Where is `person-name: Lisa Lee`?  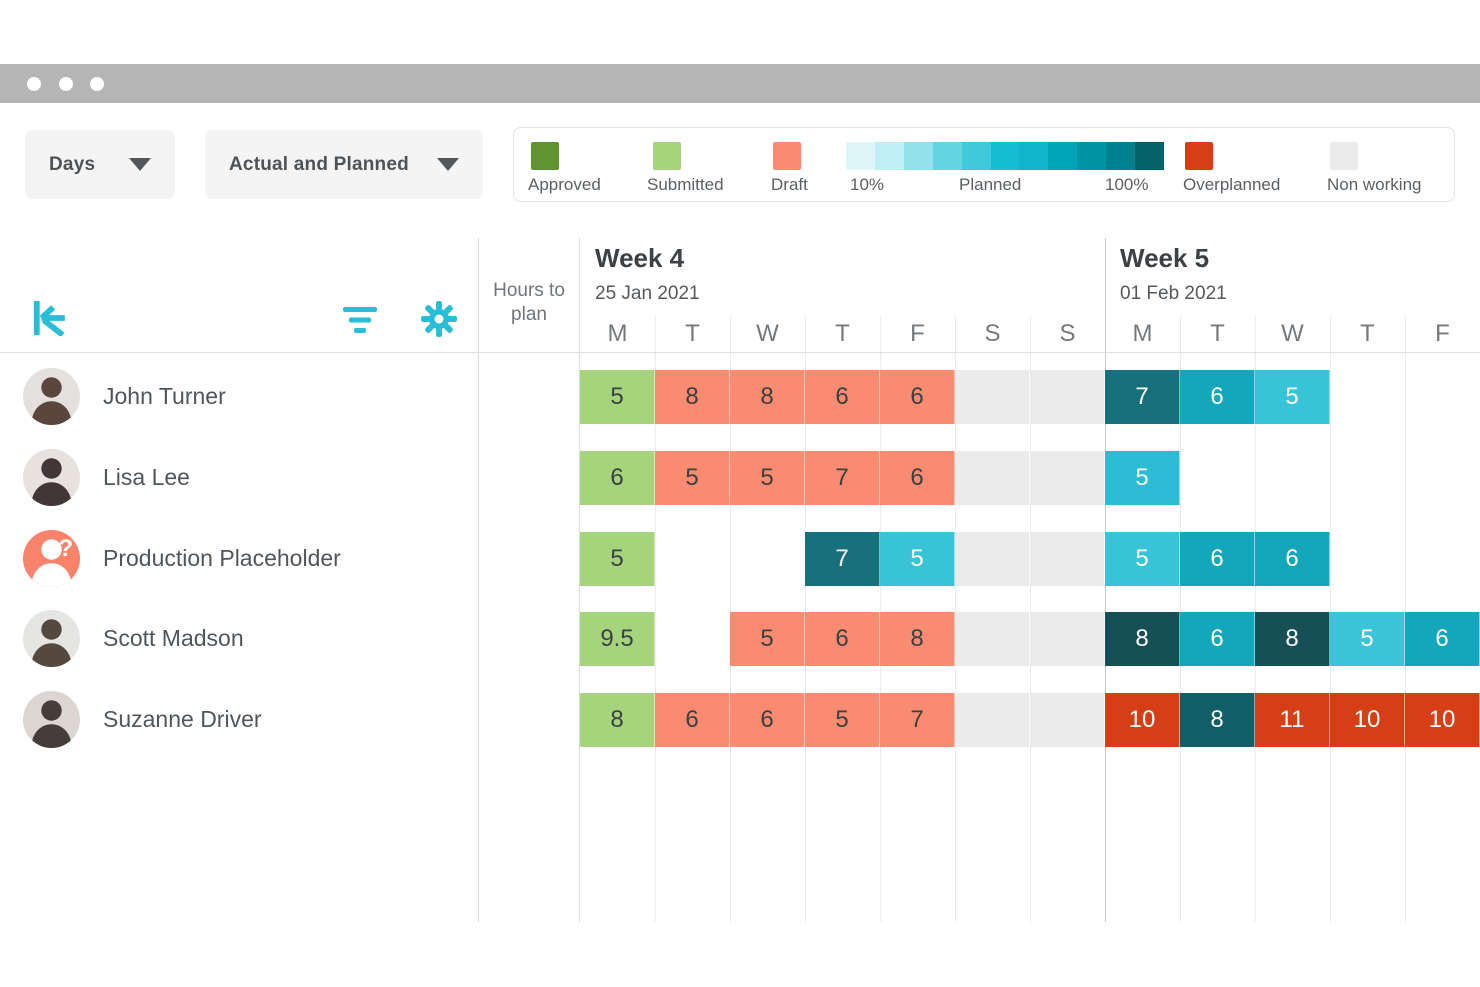
person-name: Lisa Lee is located at coordinates (146, 477).